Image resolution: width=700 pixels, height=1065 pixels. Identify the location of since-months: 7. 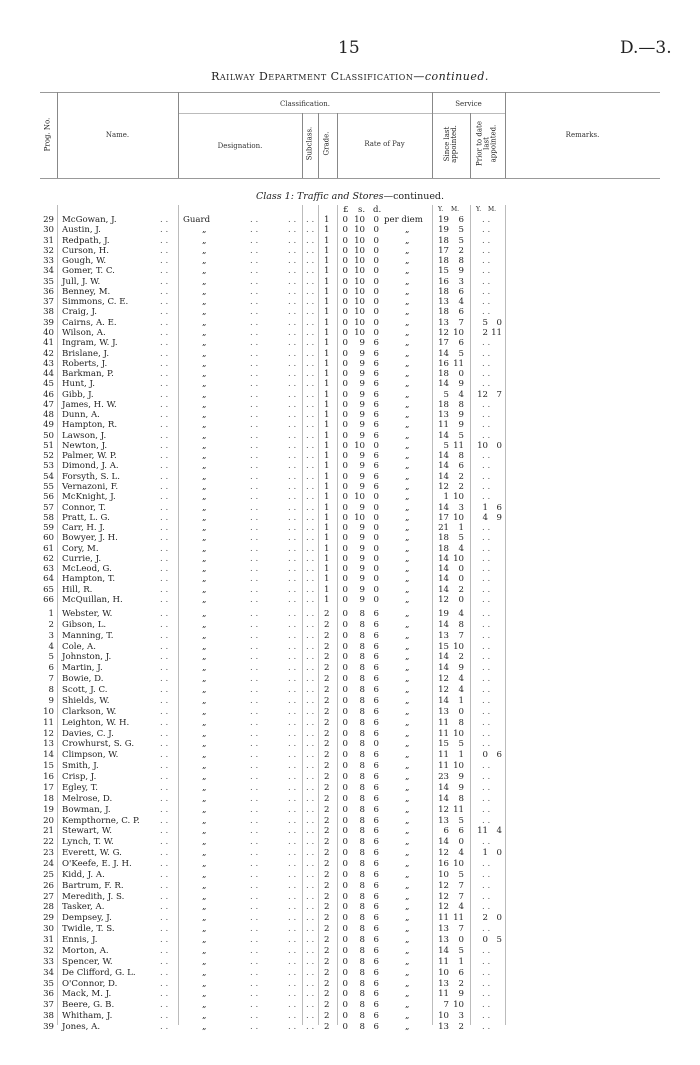
(461, 635).